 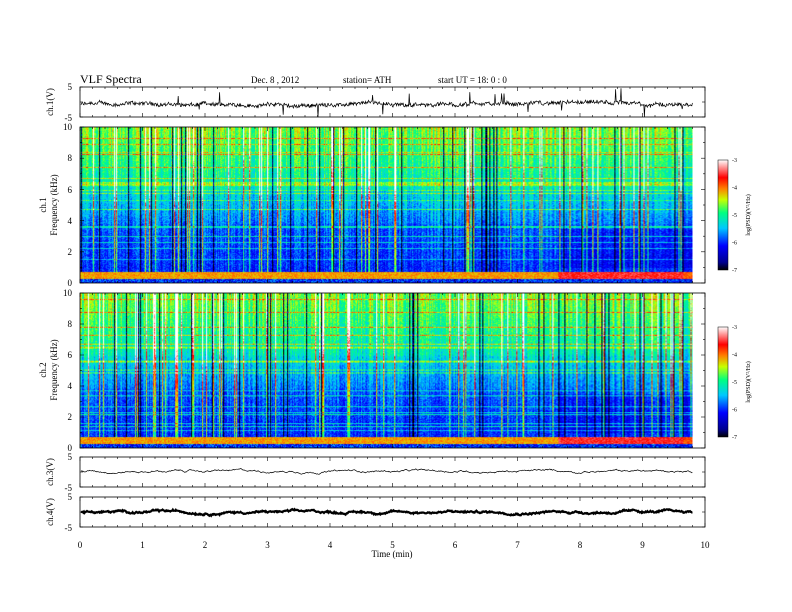 I want to click on ch1-colorbar-tick: -6, so click(x=734, y=244).